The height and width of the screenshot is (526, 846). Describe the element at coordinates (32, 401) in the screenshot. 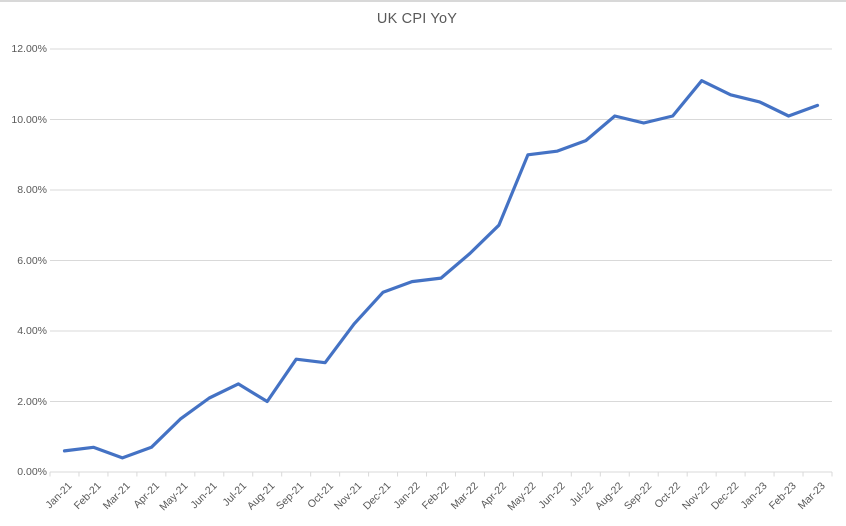

I see `y-axis-label: 2.00%` at that location.